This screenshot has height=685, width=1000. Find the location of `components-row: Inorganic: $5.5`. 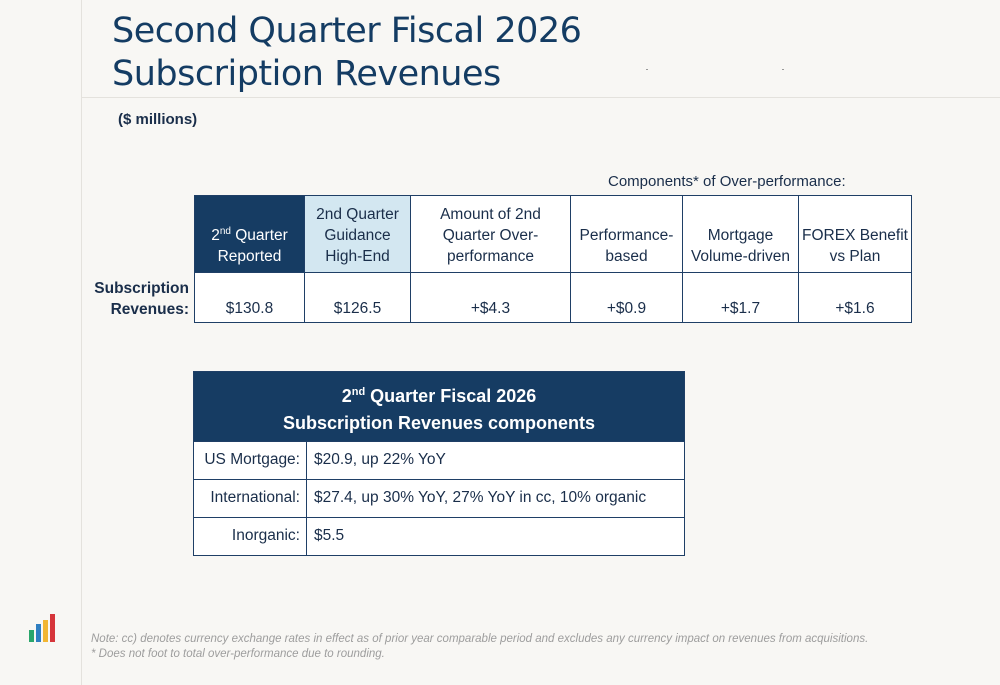

components-row: Inorganic: $5.5 is located at coordinates (439, 536).